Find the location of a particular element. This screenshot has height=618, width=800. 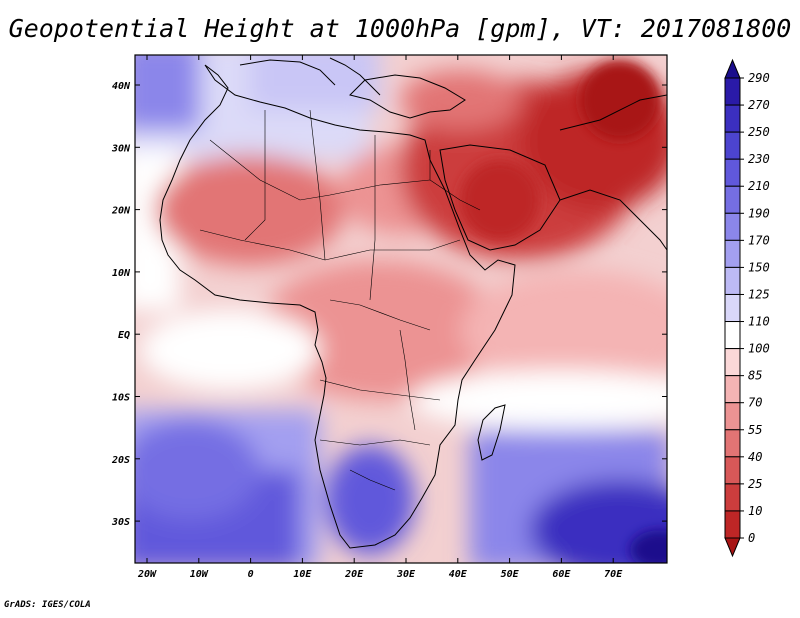

lat-tick-label: EQ is located at coordinates (124, 335).